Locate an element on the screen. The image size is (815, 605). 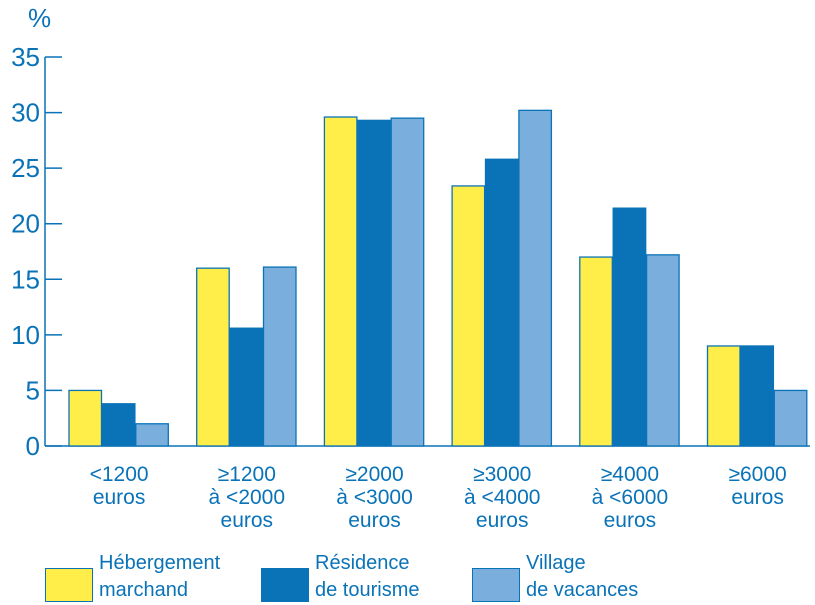
x-category-label: ≥6000 is located at coordinates (757, 474).